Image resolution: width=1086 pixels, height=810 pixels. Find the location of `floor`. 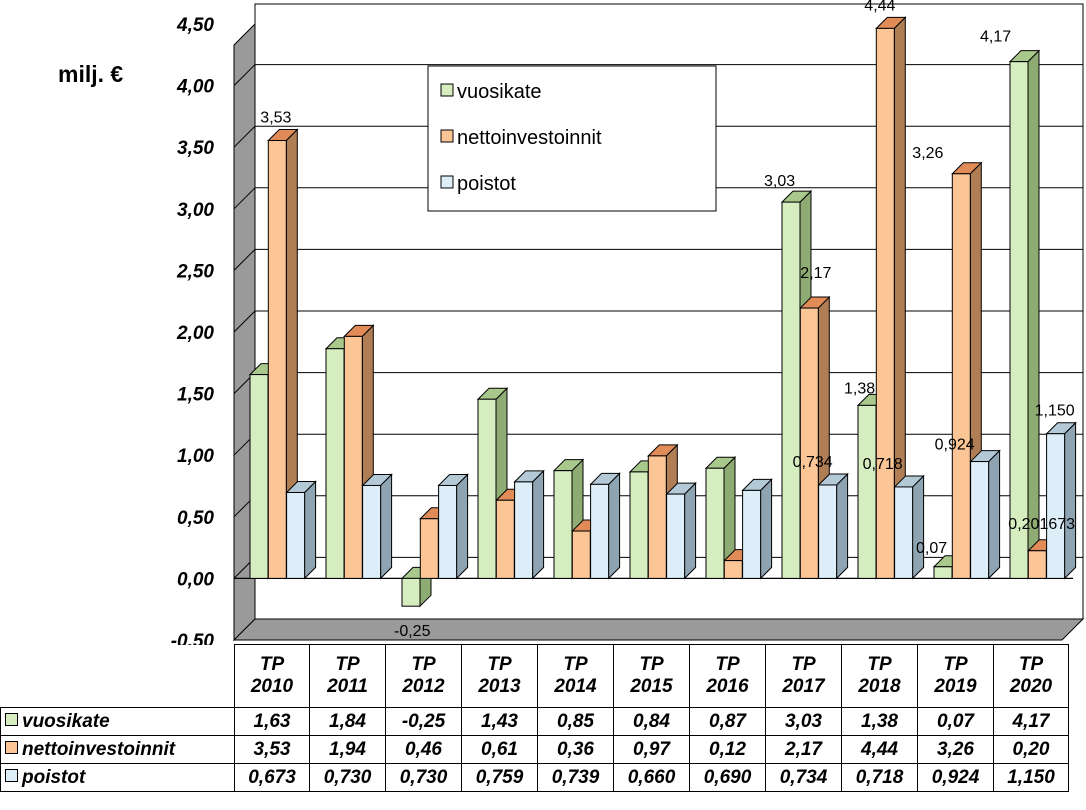

floor is located at coordinates (658, 629).